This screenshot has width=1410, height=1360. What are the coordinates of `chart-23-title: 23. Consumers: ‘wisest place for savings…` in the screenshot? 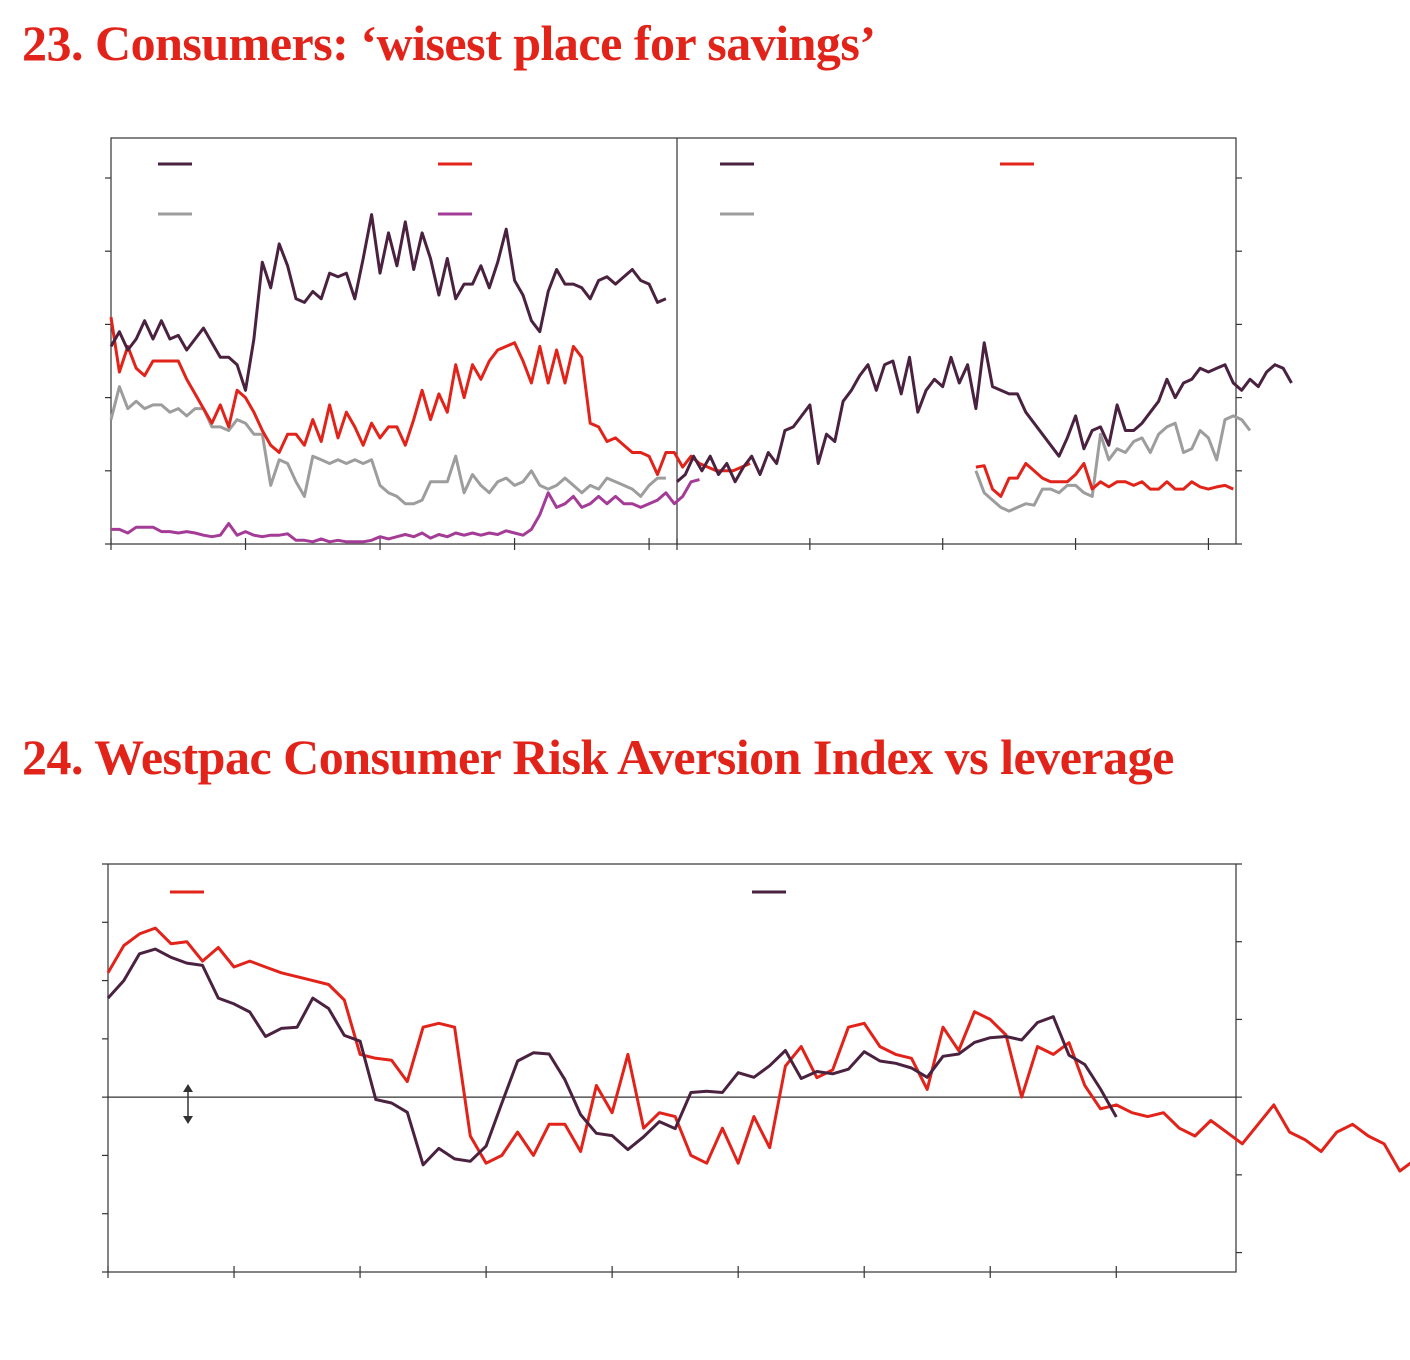 It's located at (449, 43).